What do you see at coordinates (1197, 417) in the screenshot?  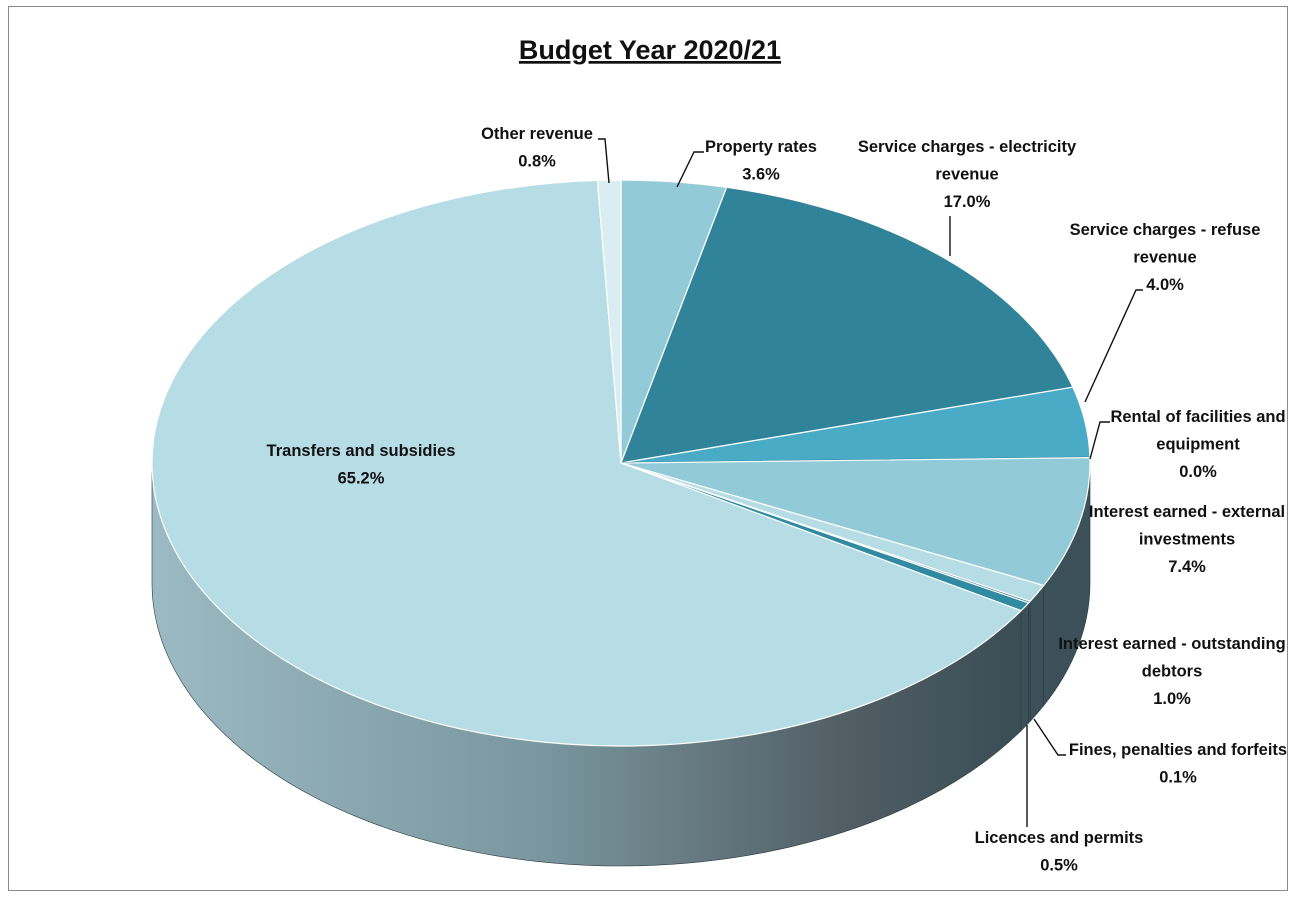 I see `slice-name-label: Rental of facilities and` at bounding box center [1197, 417].